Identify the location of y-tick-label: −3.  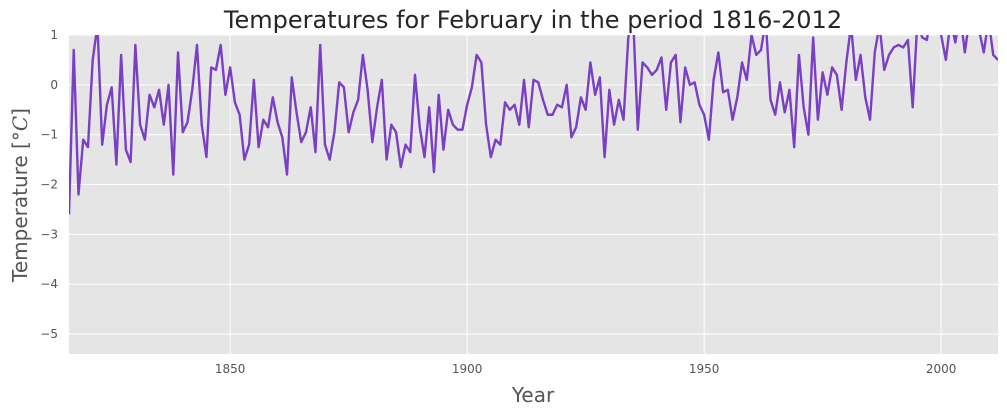
(49, 234).